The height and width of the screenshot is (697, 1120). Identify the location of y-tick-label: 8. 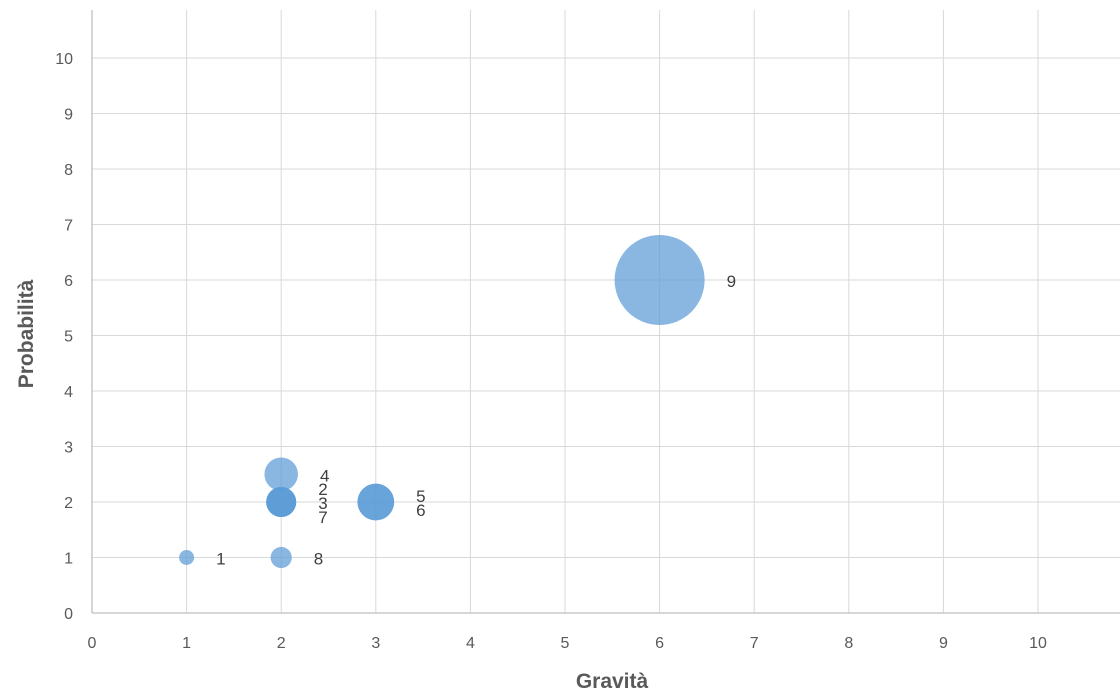
(68, 170).